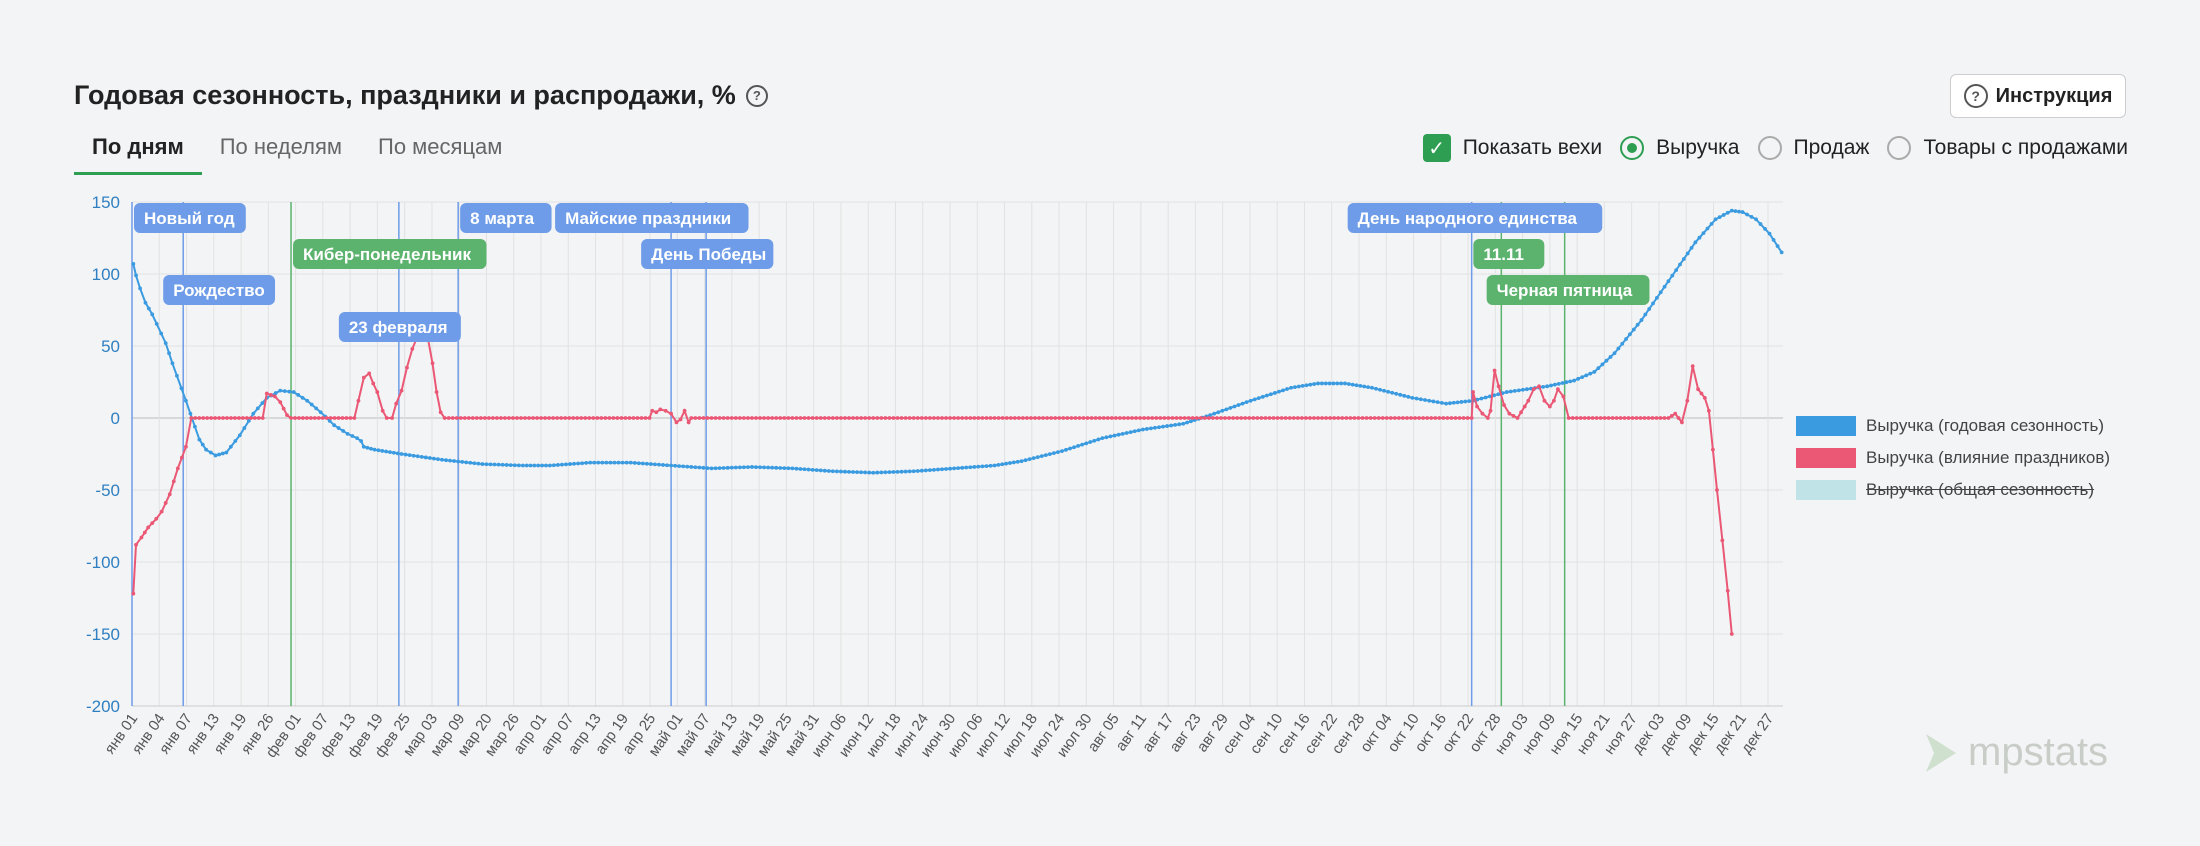 The height and width of the screenshot is (846, 2200). I want to click on goods-label: Товары с продажами, so click(2025, 147).